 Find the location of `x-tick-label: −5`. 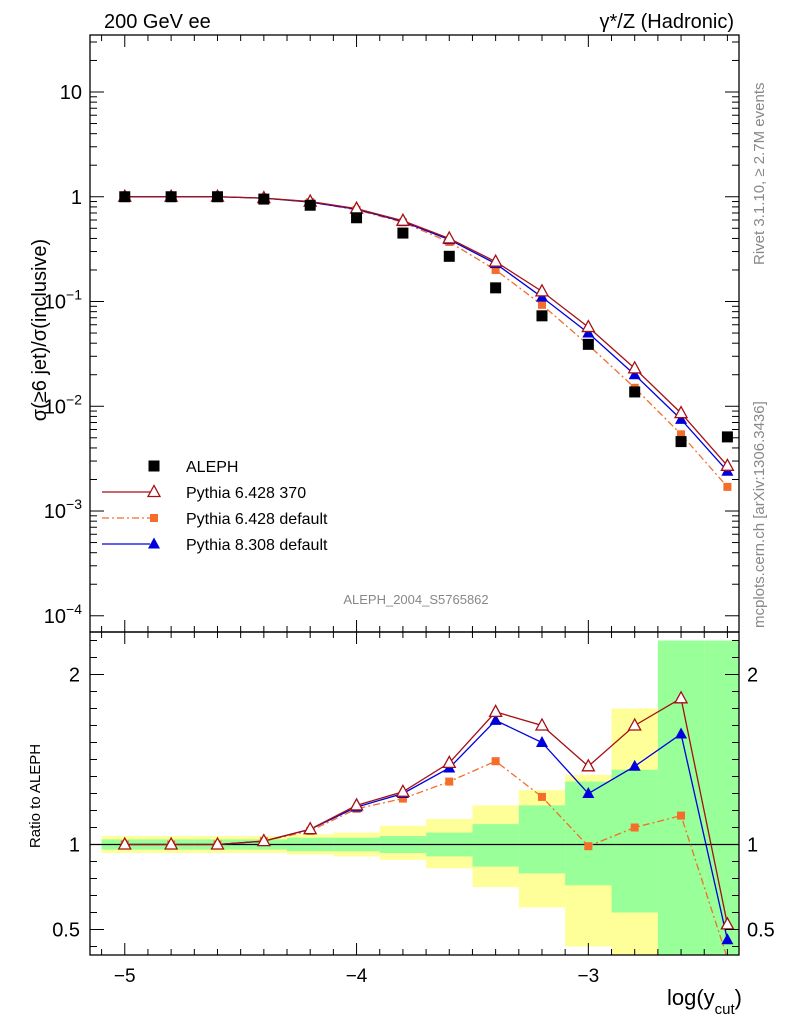

x-tick-label: −5 is located at coordinates (125, 976).